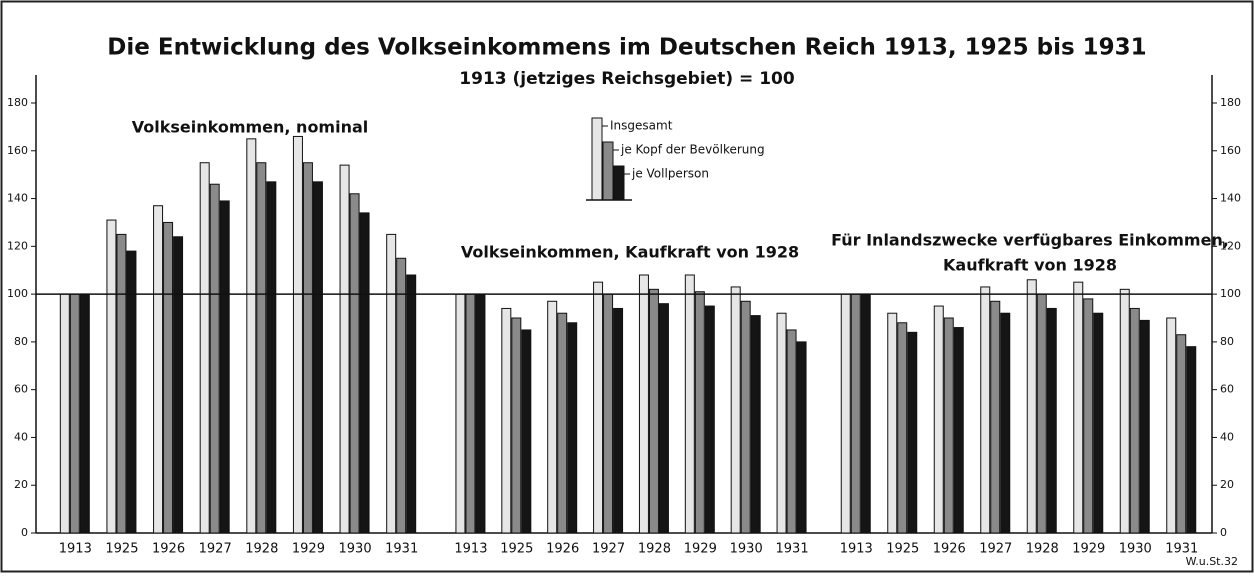 This screenshot has width=1254, height=577. I want to click on legend-label: je Kopf der Bevölkerung, so click(692, 150).